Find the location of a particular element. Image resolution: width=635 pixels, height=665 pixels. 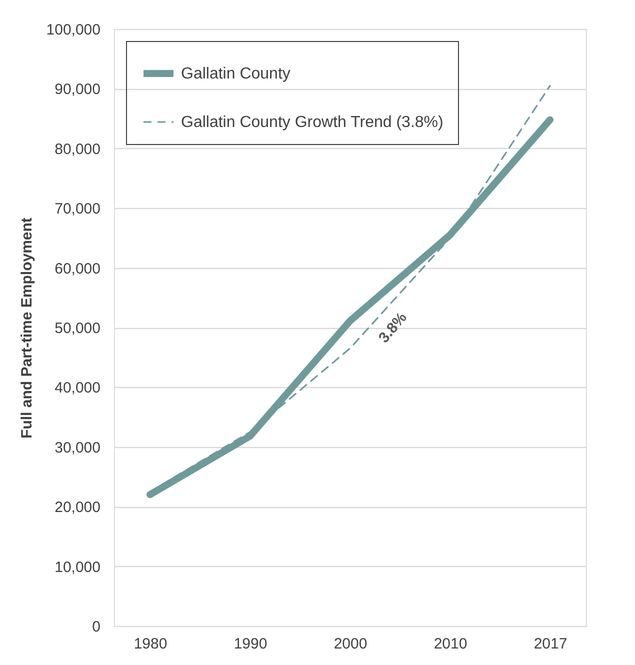

y-tick-label: 80,000 is located at coordinates (77, 149).